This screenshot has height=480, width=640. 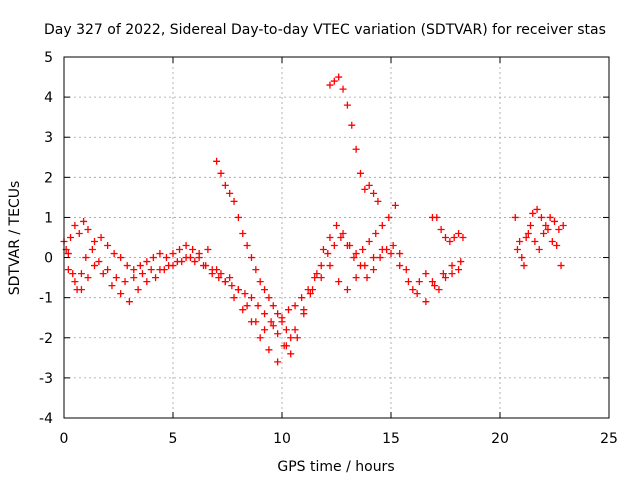 What do you see at coordinates (282, 439) in the screenshot?
I see `x-tick-label: 10` at bounding box center [282, 439].